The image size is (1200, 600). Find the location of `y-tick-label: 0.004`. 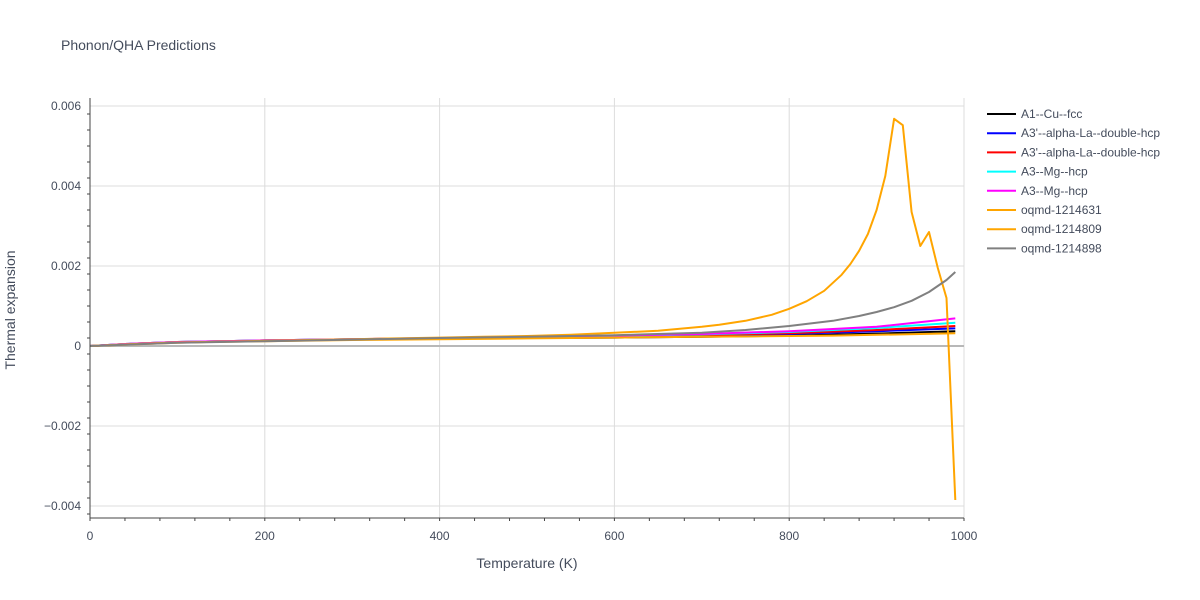

y-tick-label: 0.004 is located at coordinates (66, 186).